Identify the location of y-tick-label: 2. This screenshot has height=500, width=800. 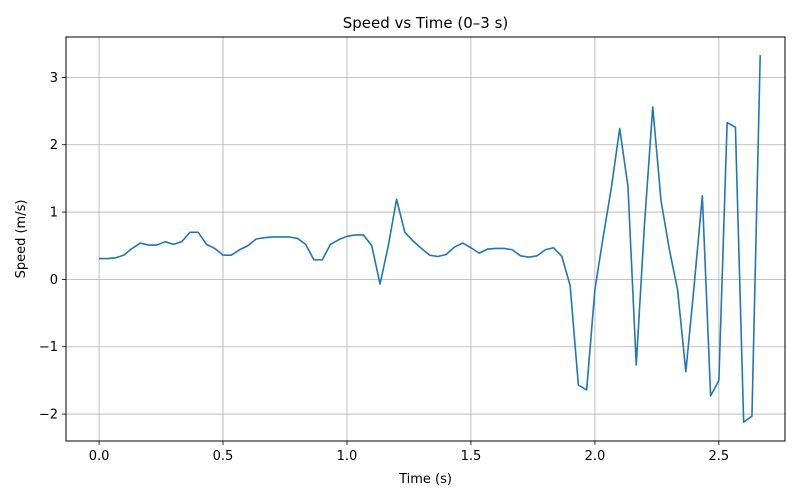
(54, 145).